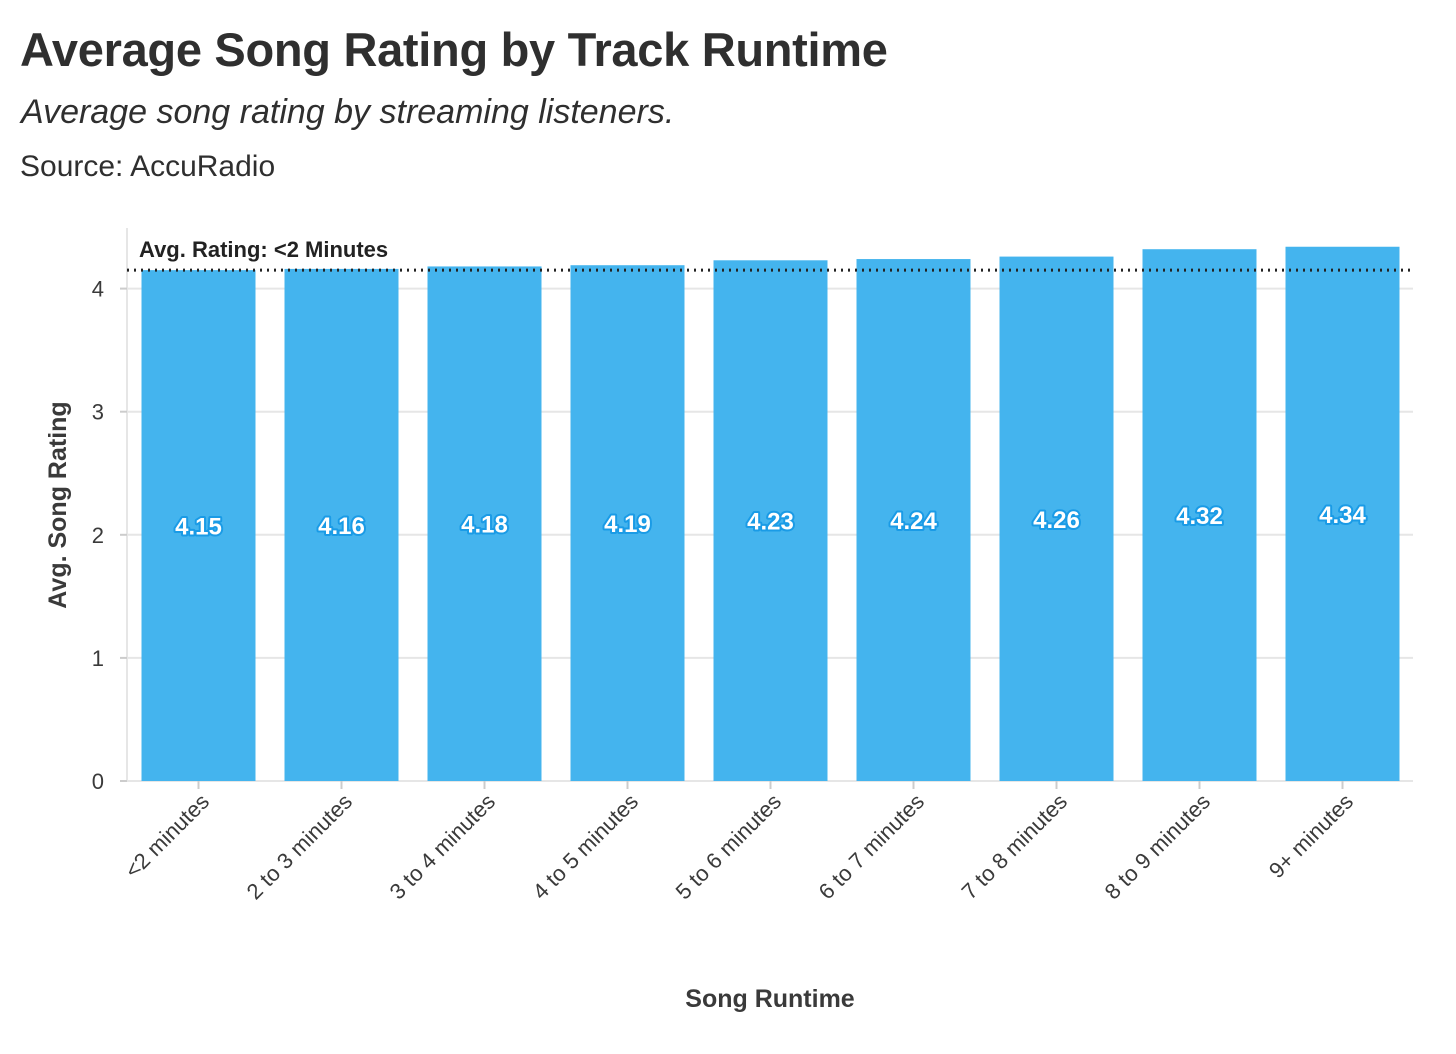 The width and height of the screenshot is (1456, 1054). Describe the element at coordinates (299, 846) in the screenshot. I see `x-tick-label: 2 to 3 minutes` at that location.